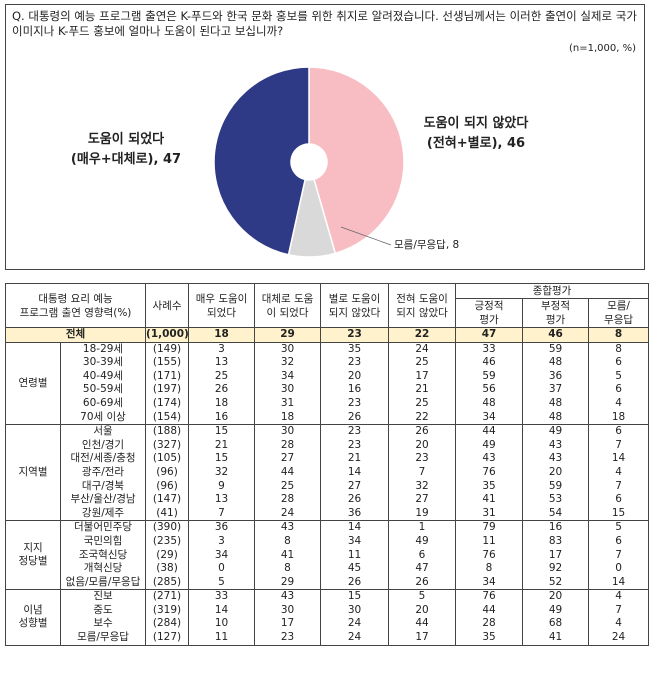 The height and width of the screenshot is (685, 652). Describe the element at coordinates (167, 363) in the screenshot. I see `sample-size: (155)` at that location.